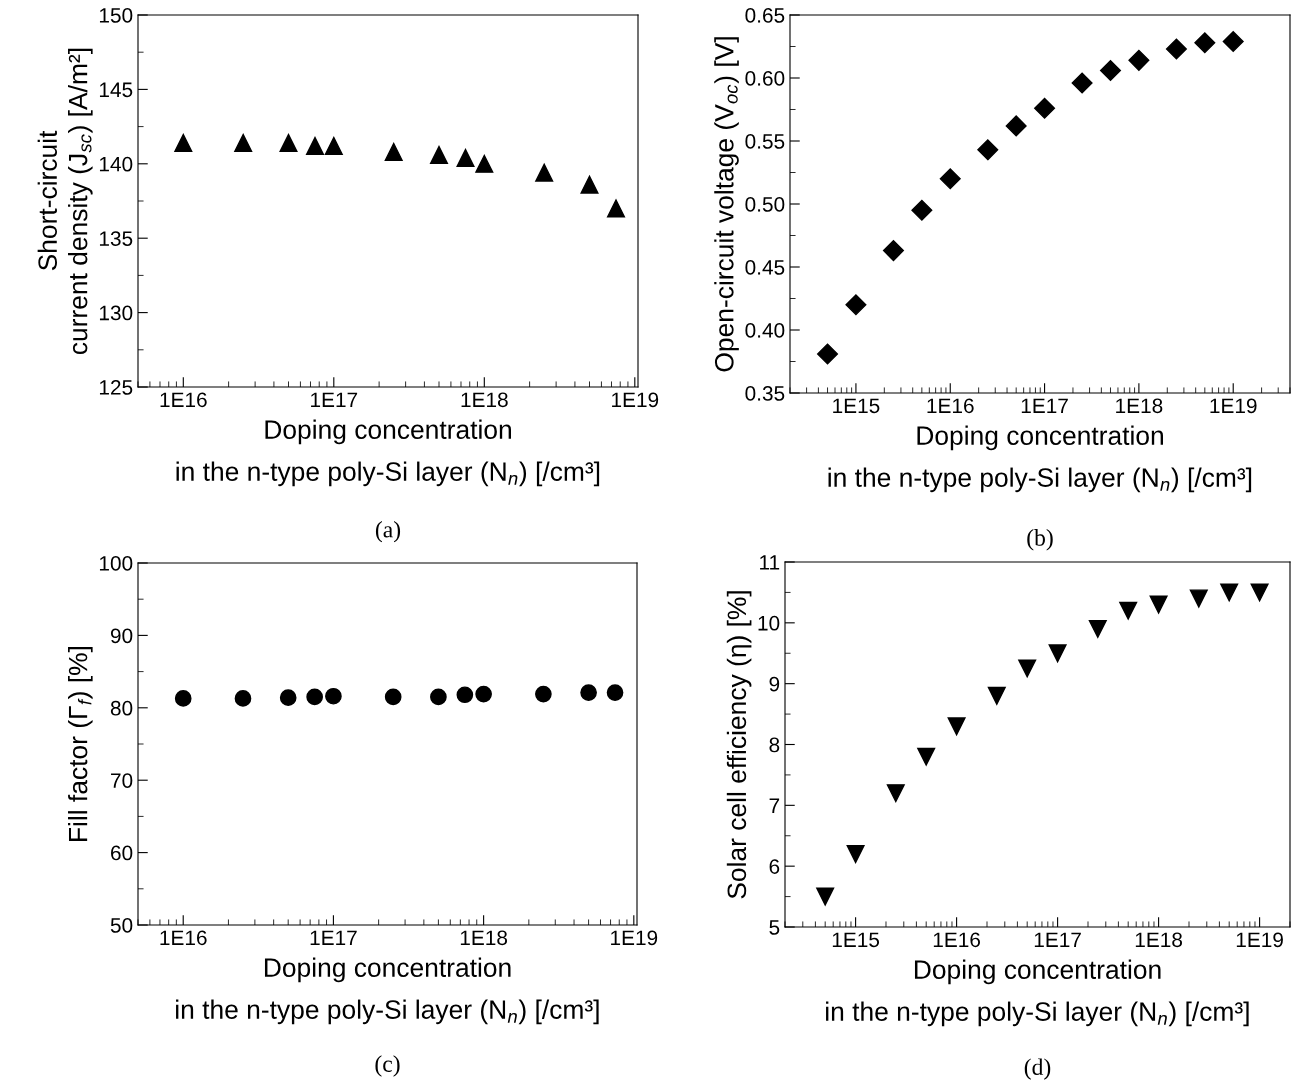  Describe the element at coordinates (765, 78) in the screenshot. I see `y-tick-label: 0.60` at that location.